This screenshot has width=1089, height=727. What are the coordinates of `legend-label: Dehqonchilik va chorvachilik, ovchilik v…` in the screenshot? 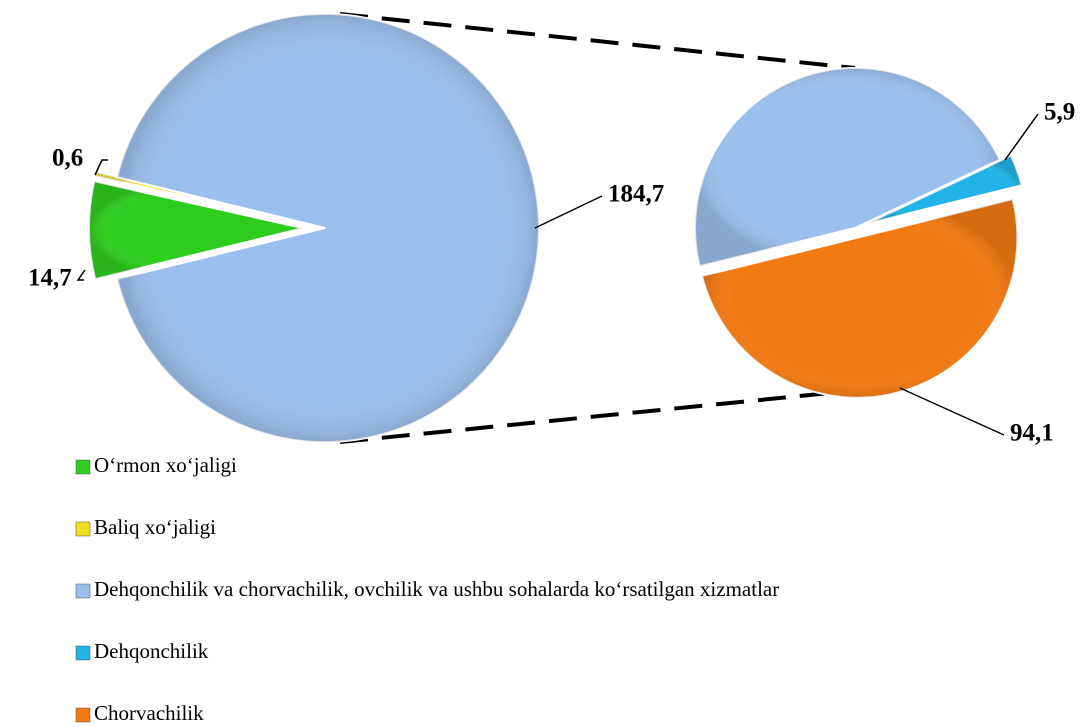 It's located at (436, 589).